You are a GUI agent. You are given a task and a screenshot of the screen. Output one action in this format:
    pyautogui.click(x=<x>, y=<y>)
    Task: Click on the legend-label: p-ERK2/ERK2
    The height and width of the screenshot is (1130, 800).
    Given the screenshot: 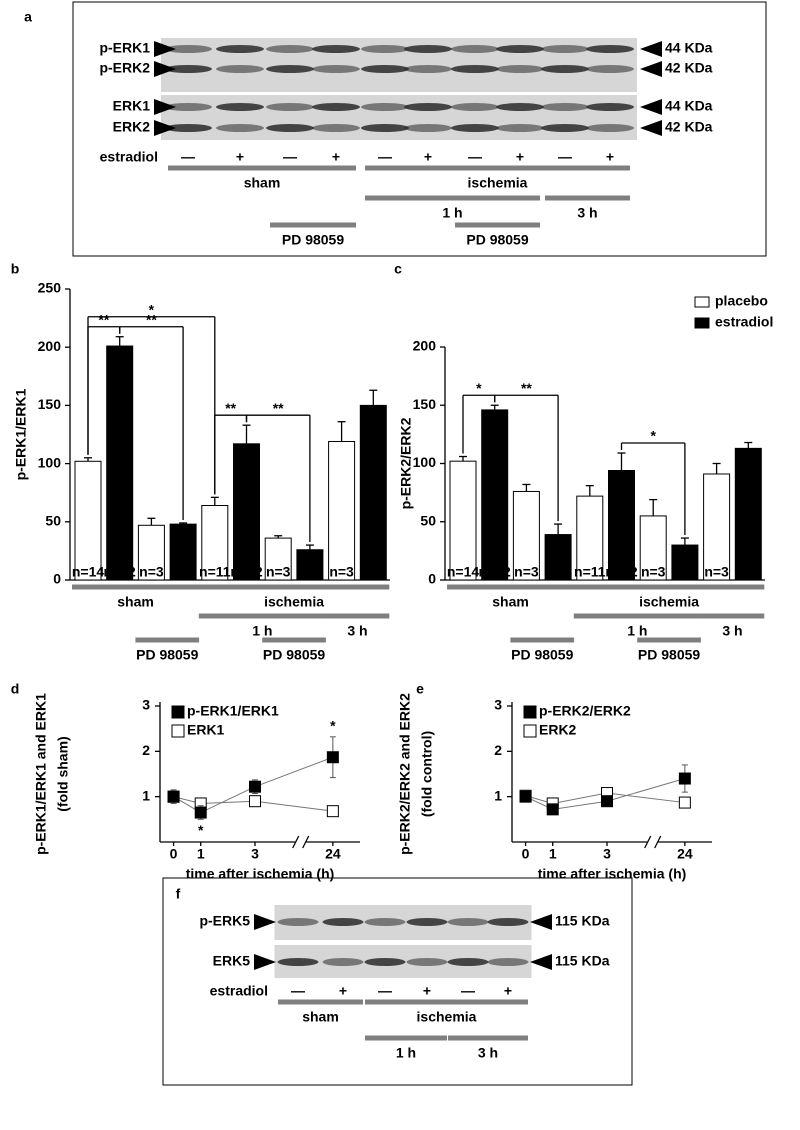 What is the action you would take?
    pyautogui.click(x=585, y=711)
    